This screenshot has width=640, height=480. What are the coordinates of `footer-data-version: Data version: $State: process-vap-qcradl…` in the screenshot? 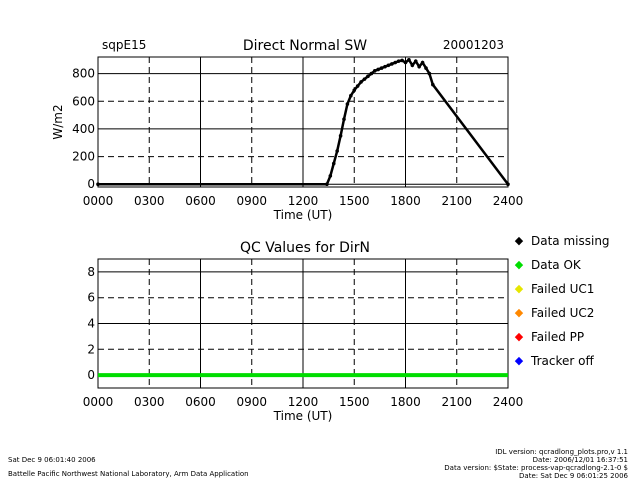 It's located at (536, 468).